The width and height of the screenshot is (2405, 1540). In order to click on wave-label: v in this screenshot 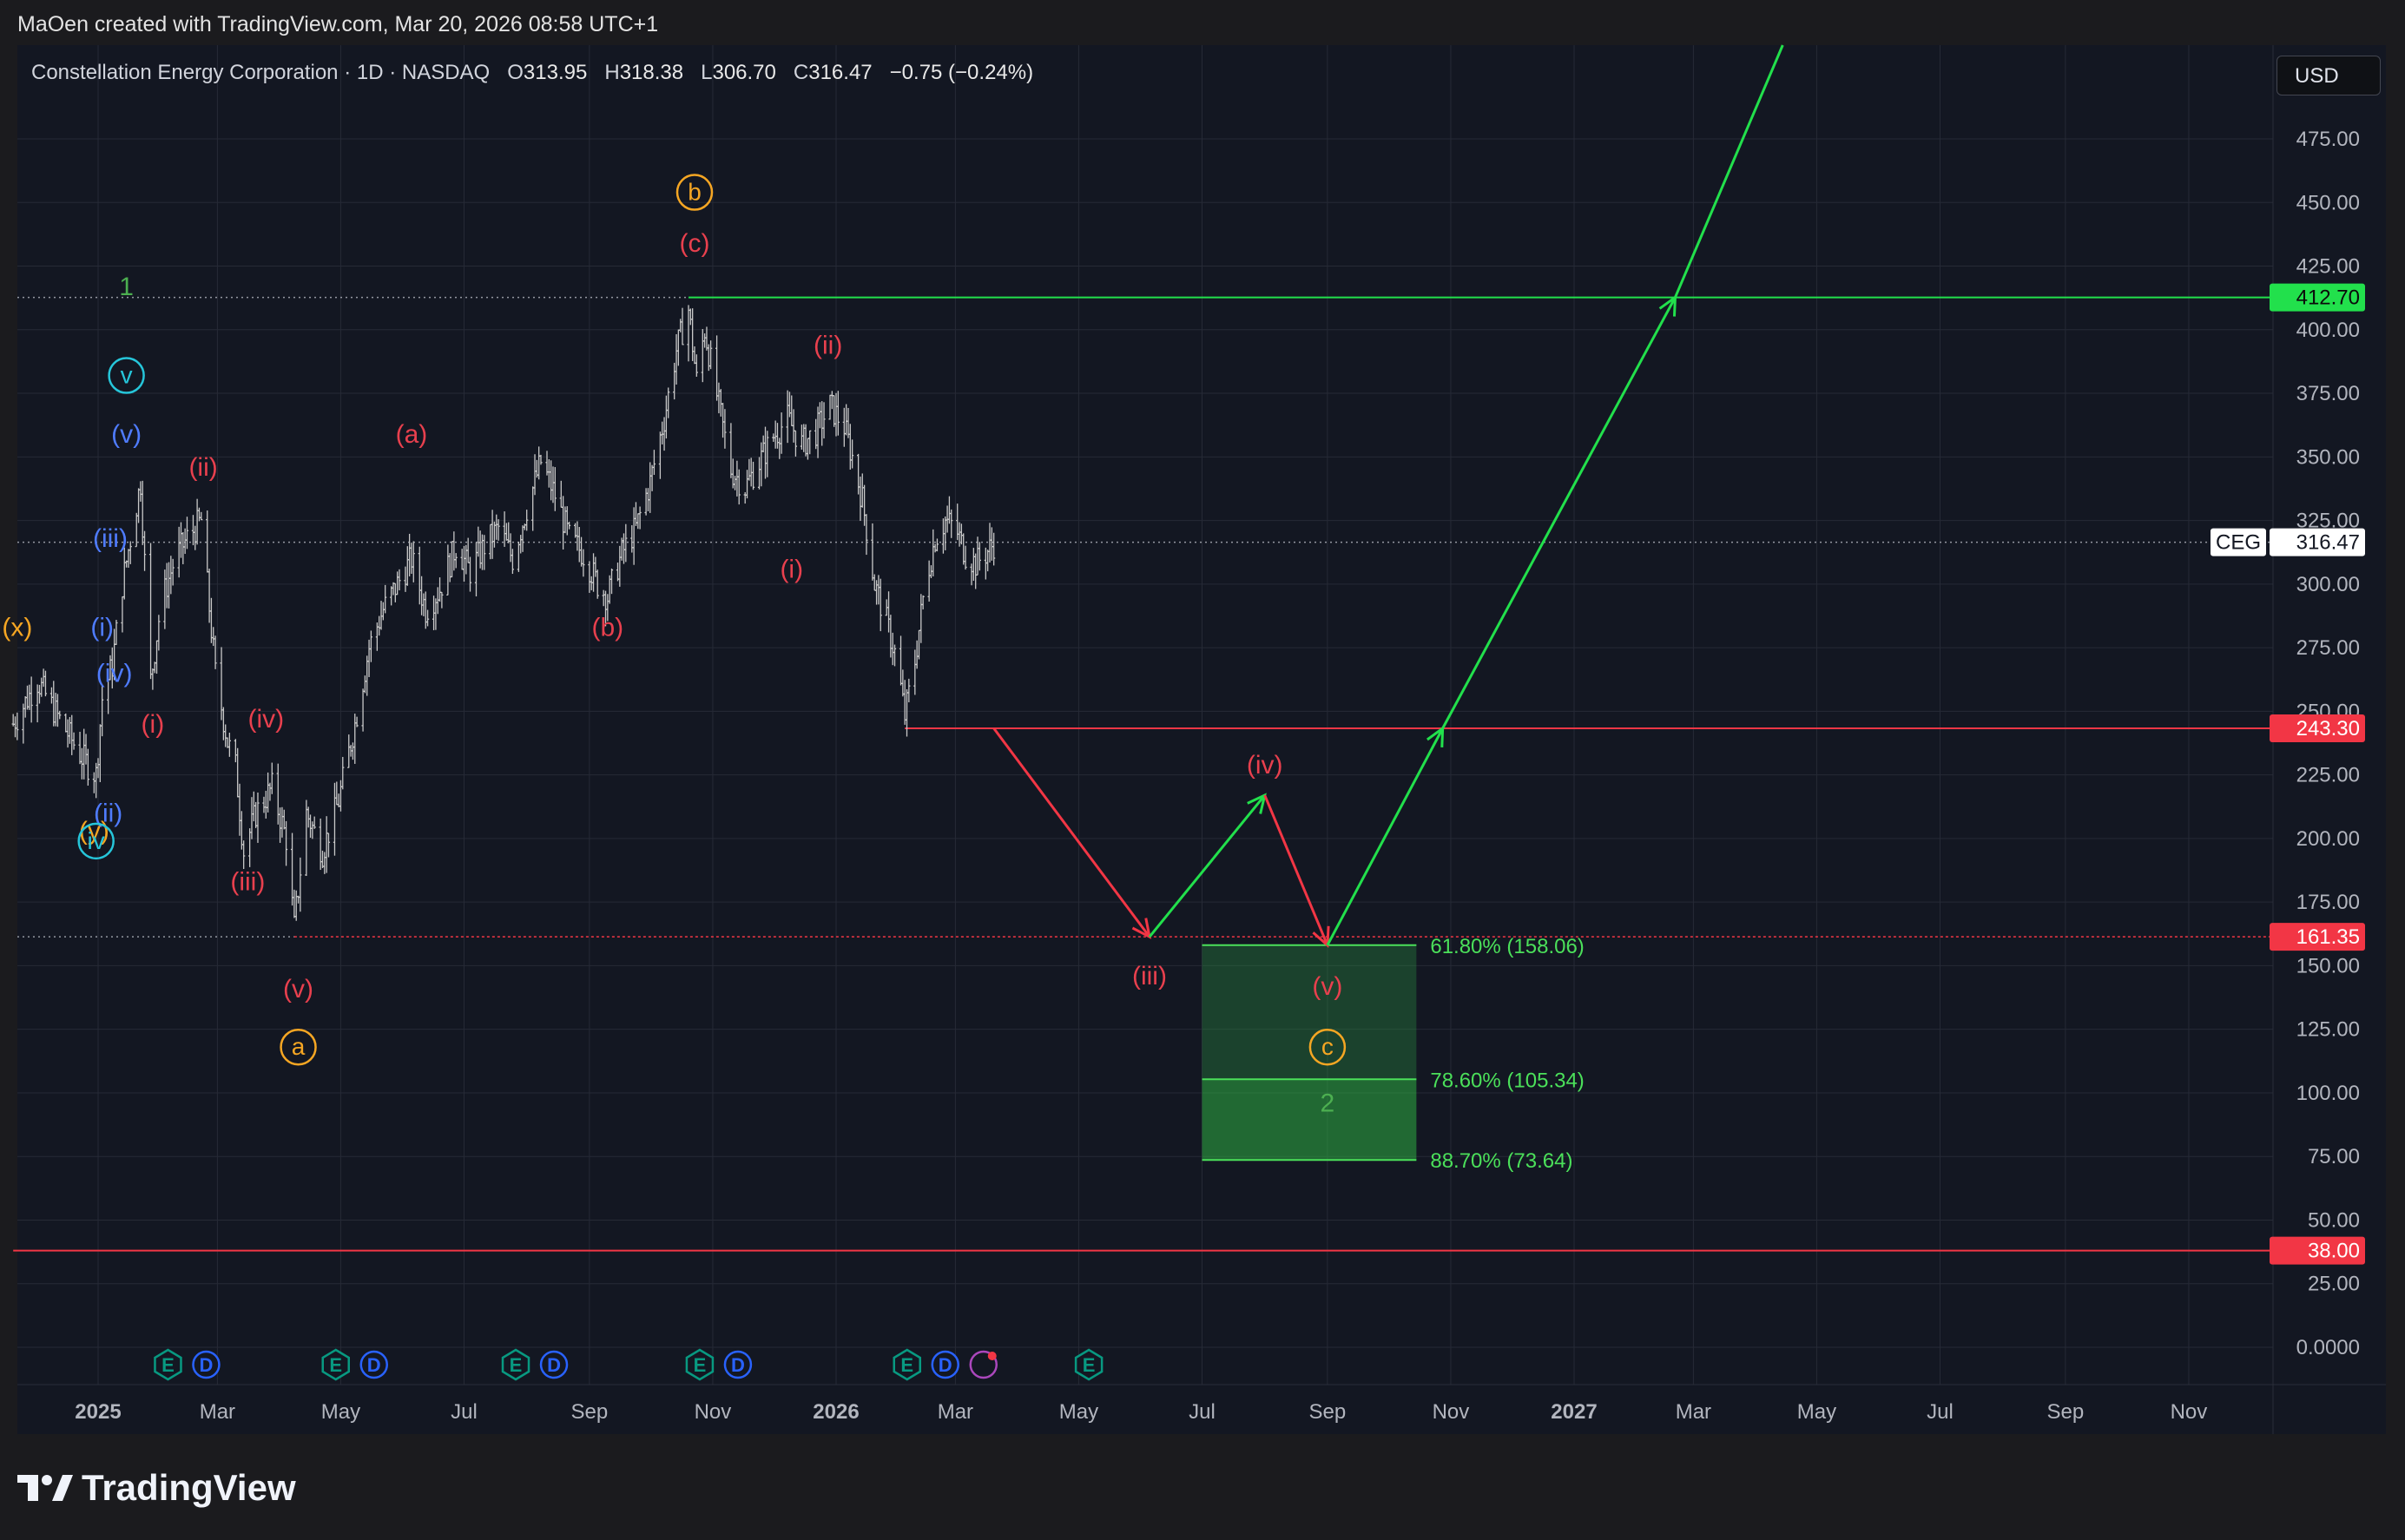, I will do `click(127, 376)`.